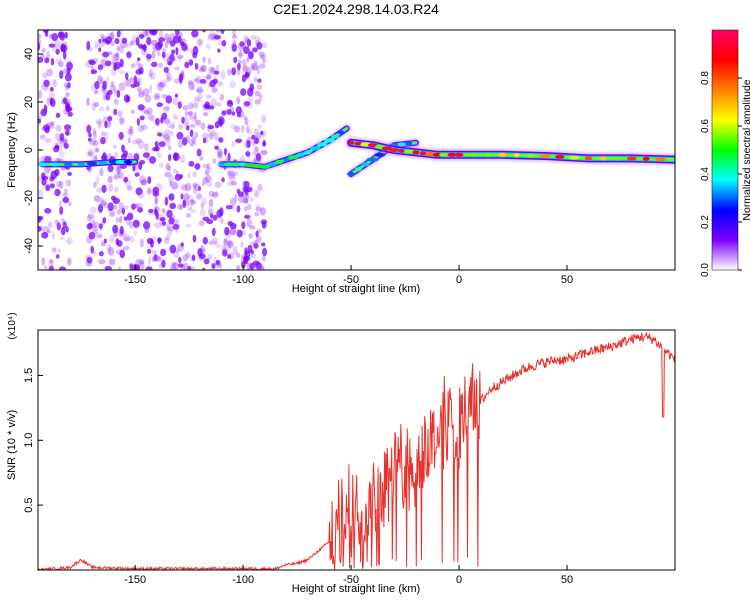 The height and width of the screenshot is (600, 750). What do you see at coordinates (348, 575) in the screenshot?
I see `snr-x-ticks: -150 -100 -50 0 50` at bounding box center [348, 575].